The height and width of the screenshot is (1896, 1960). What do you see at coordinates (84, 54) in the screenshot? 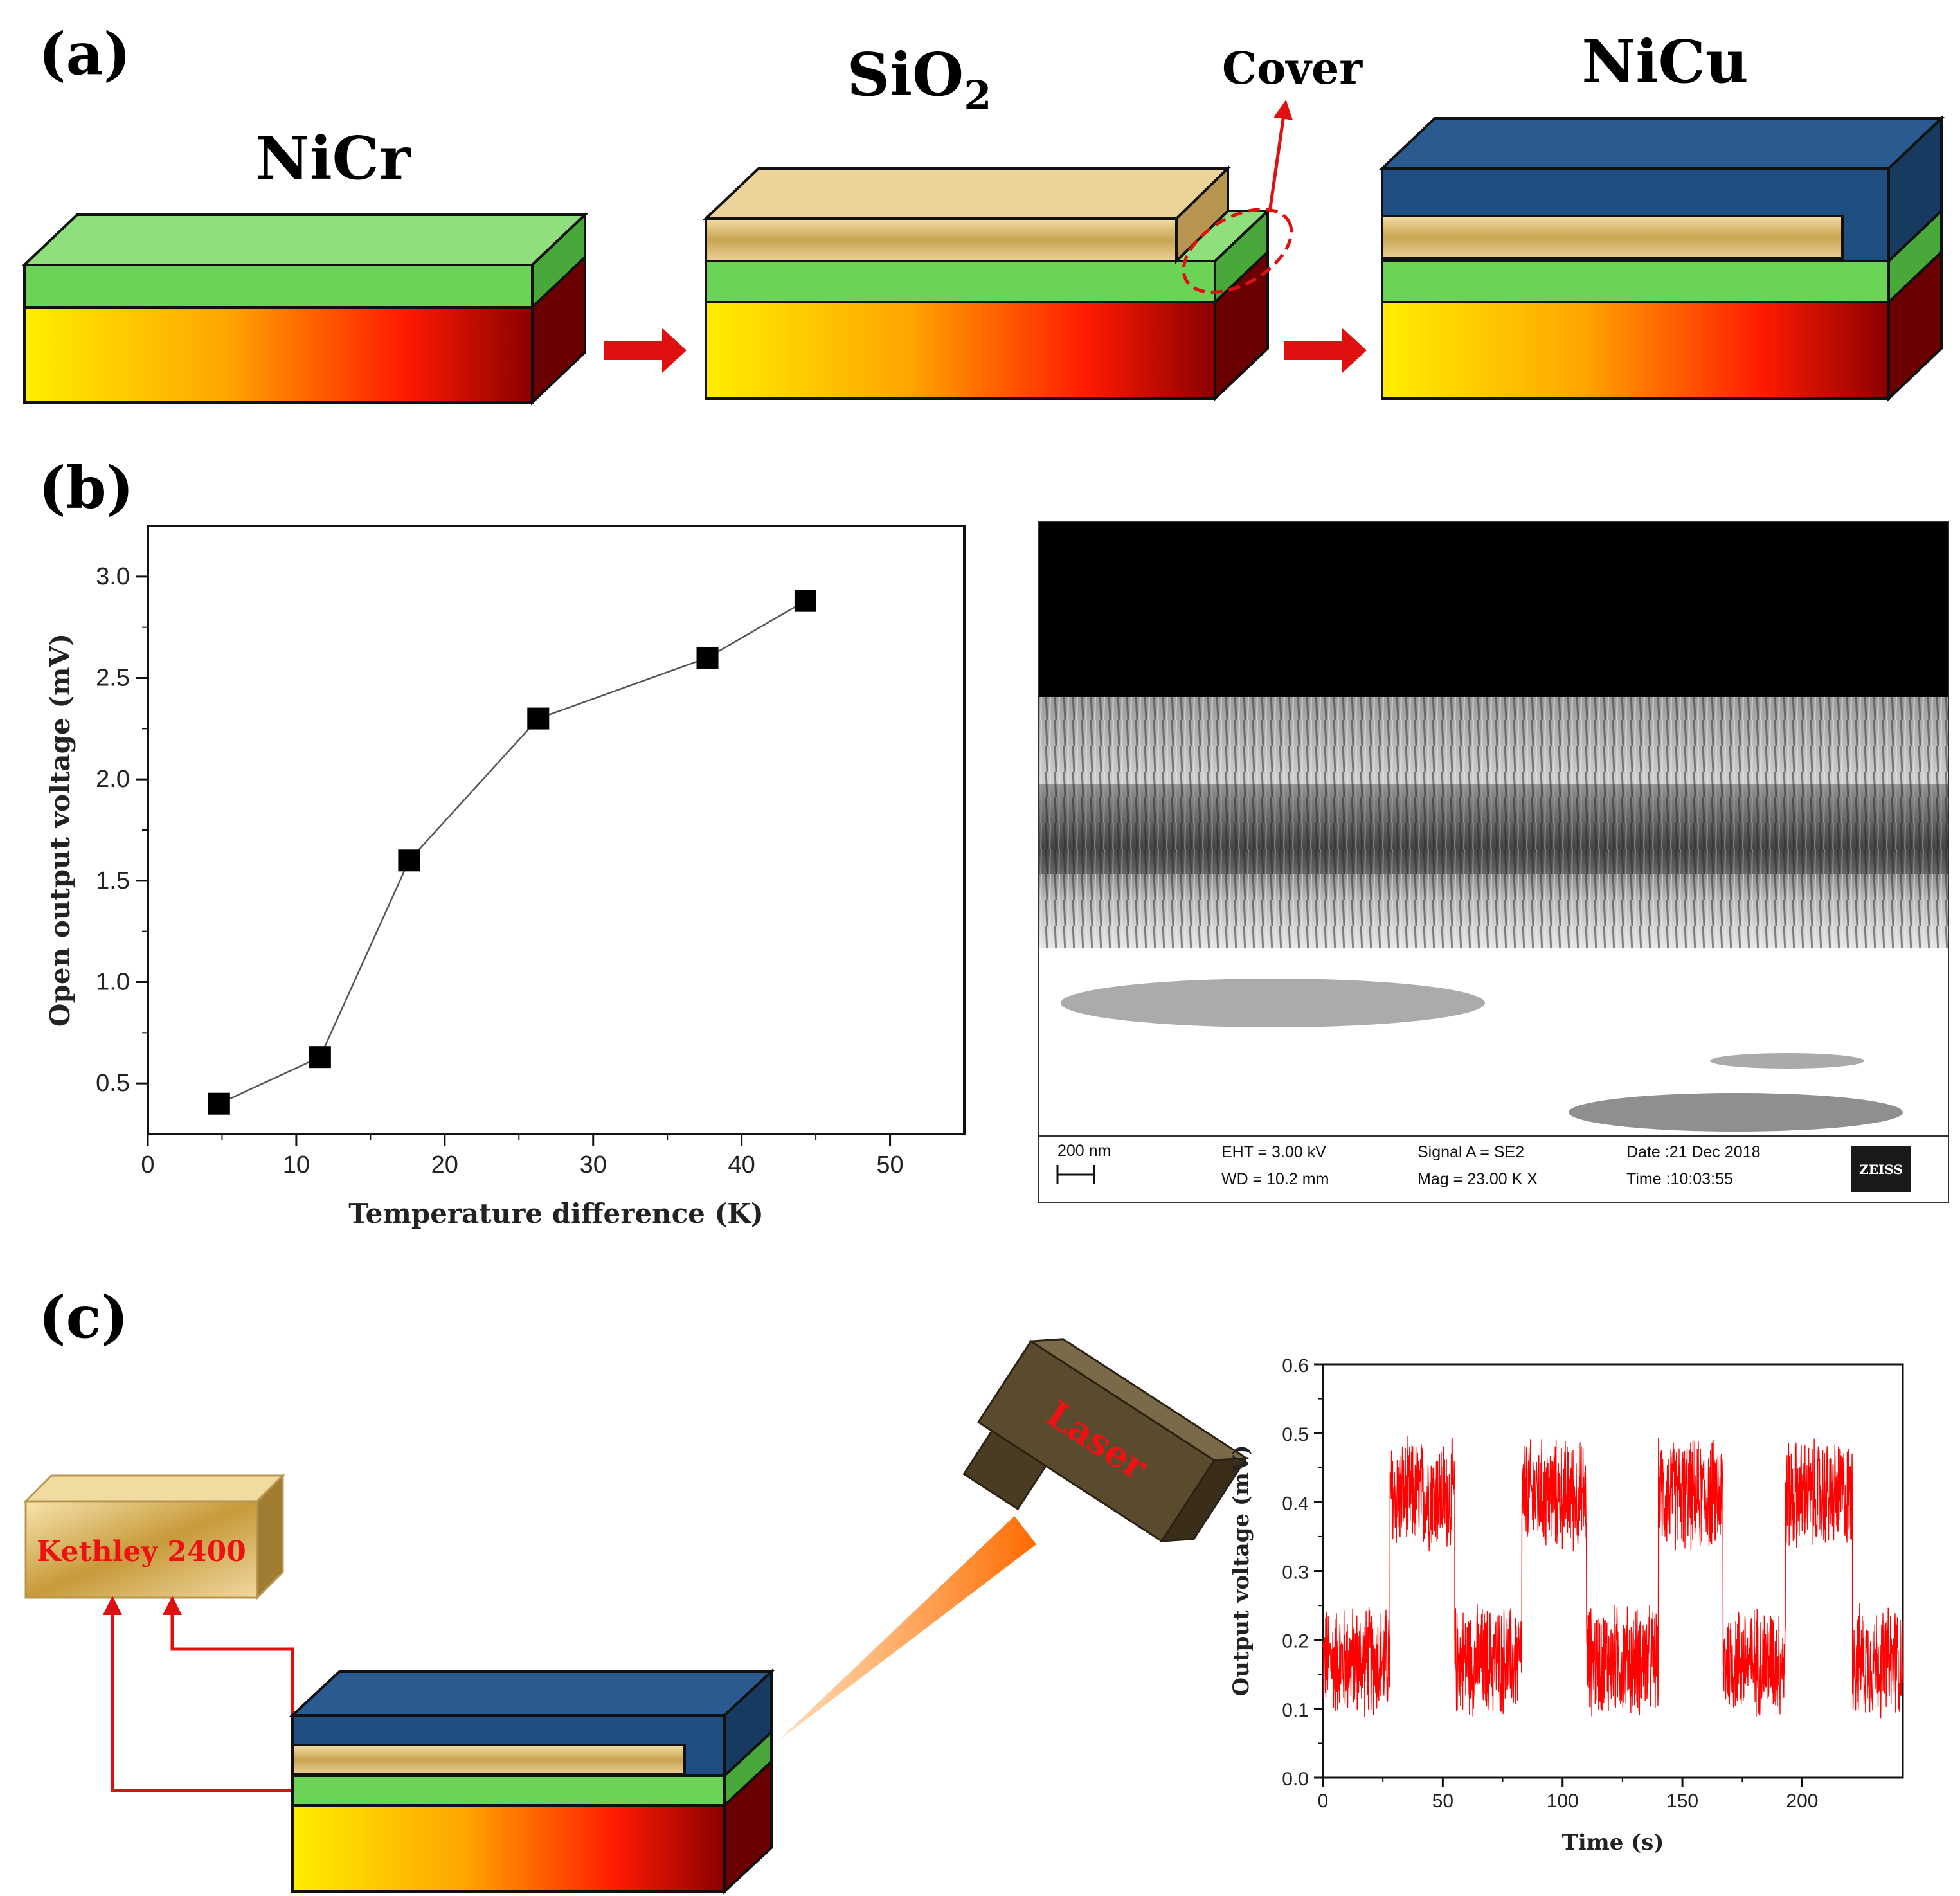
I see `panel-a-label: (a)` at bounding box center [84, 54].